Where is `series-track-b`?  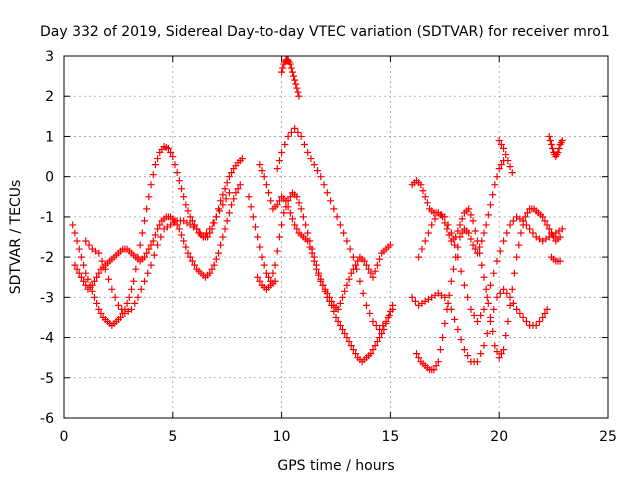 series-track-b is located at coordinates (157, 237).